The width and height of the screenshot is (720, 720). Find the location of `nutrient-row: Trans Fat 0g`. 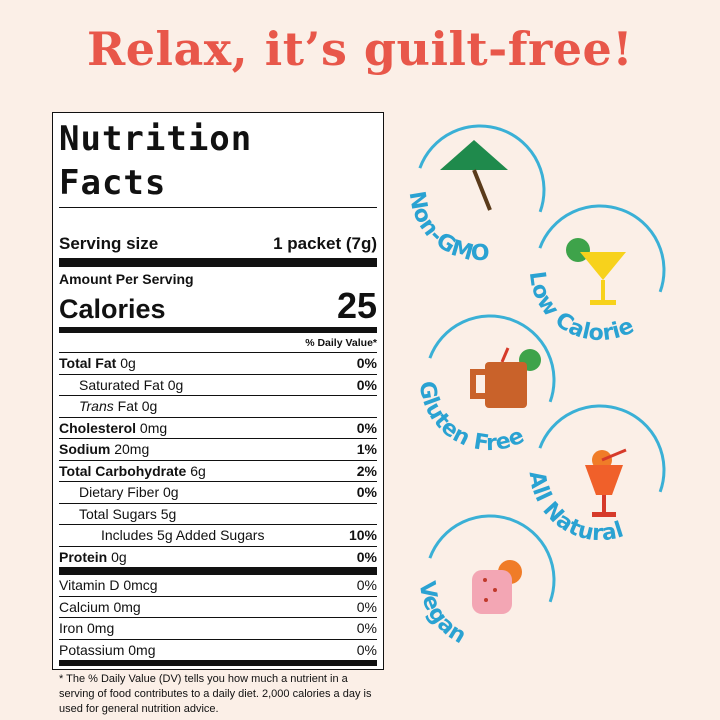

nutrient-row: Trans Fat 0g is located at coordinates (218, 407).